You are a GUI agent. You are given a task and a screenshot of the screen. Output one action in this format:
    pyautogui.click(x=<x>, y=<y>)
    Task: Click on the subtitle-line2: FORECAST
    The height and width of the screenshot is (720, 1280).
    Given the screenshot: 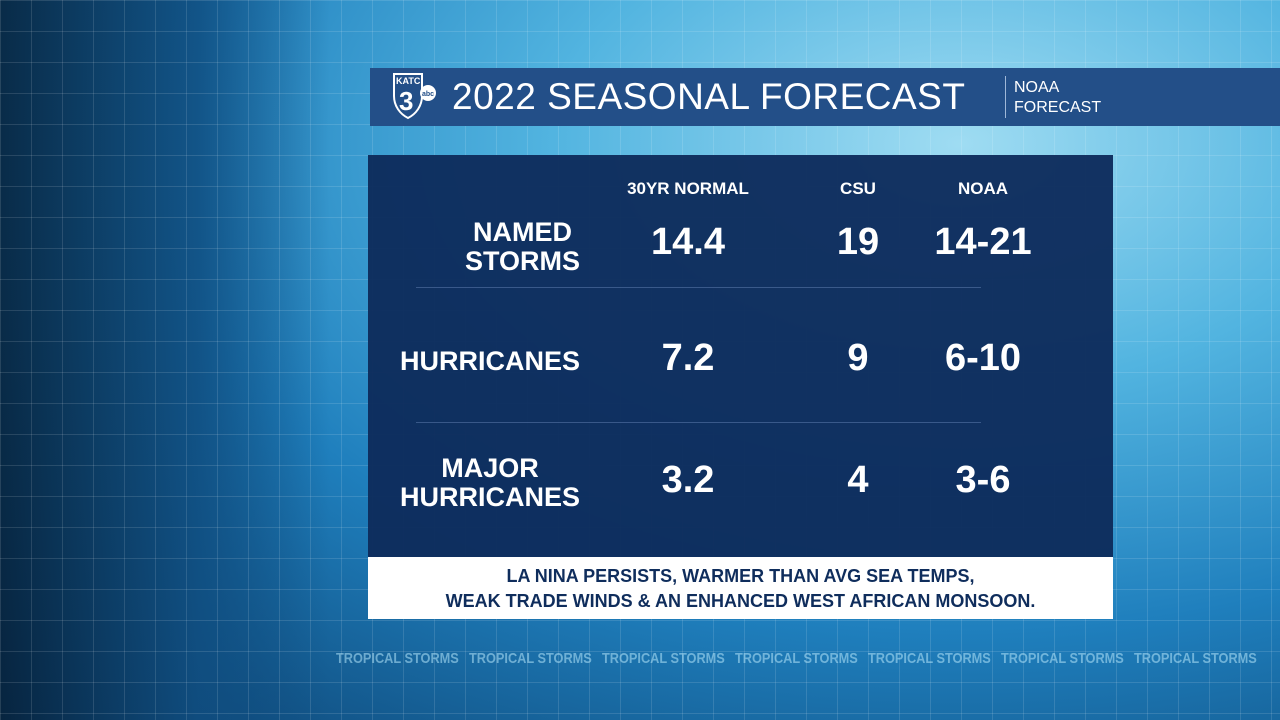 What is the action you would take?
    pyautogui.click(x=1058, y=107)
    